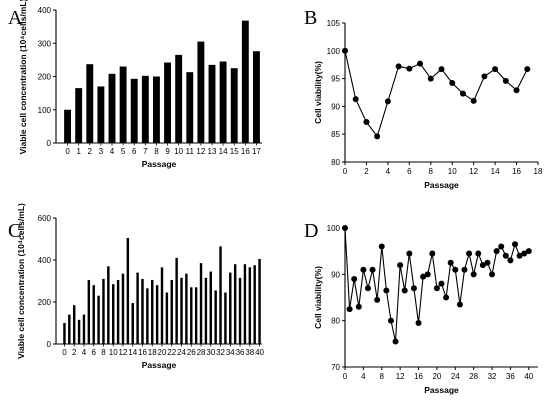 The width and height of the screenshot is (550, 407). Describe the element at coordinates (259, 352) in the screenshot. I see `x-tick-label: 40` at that location.